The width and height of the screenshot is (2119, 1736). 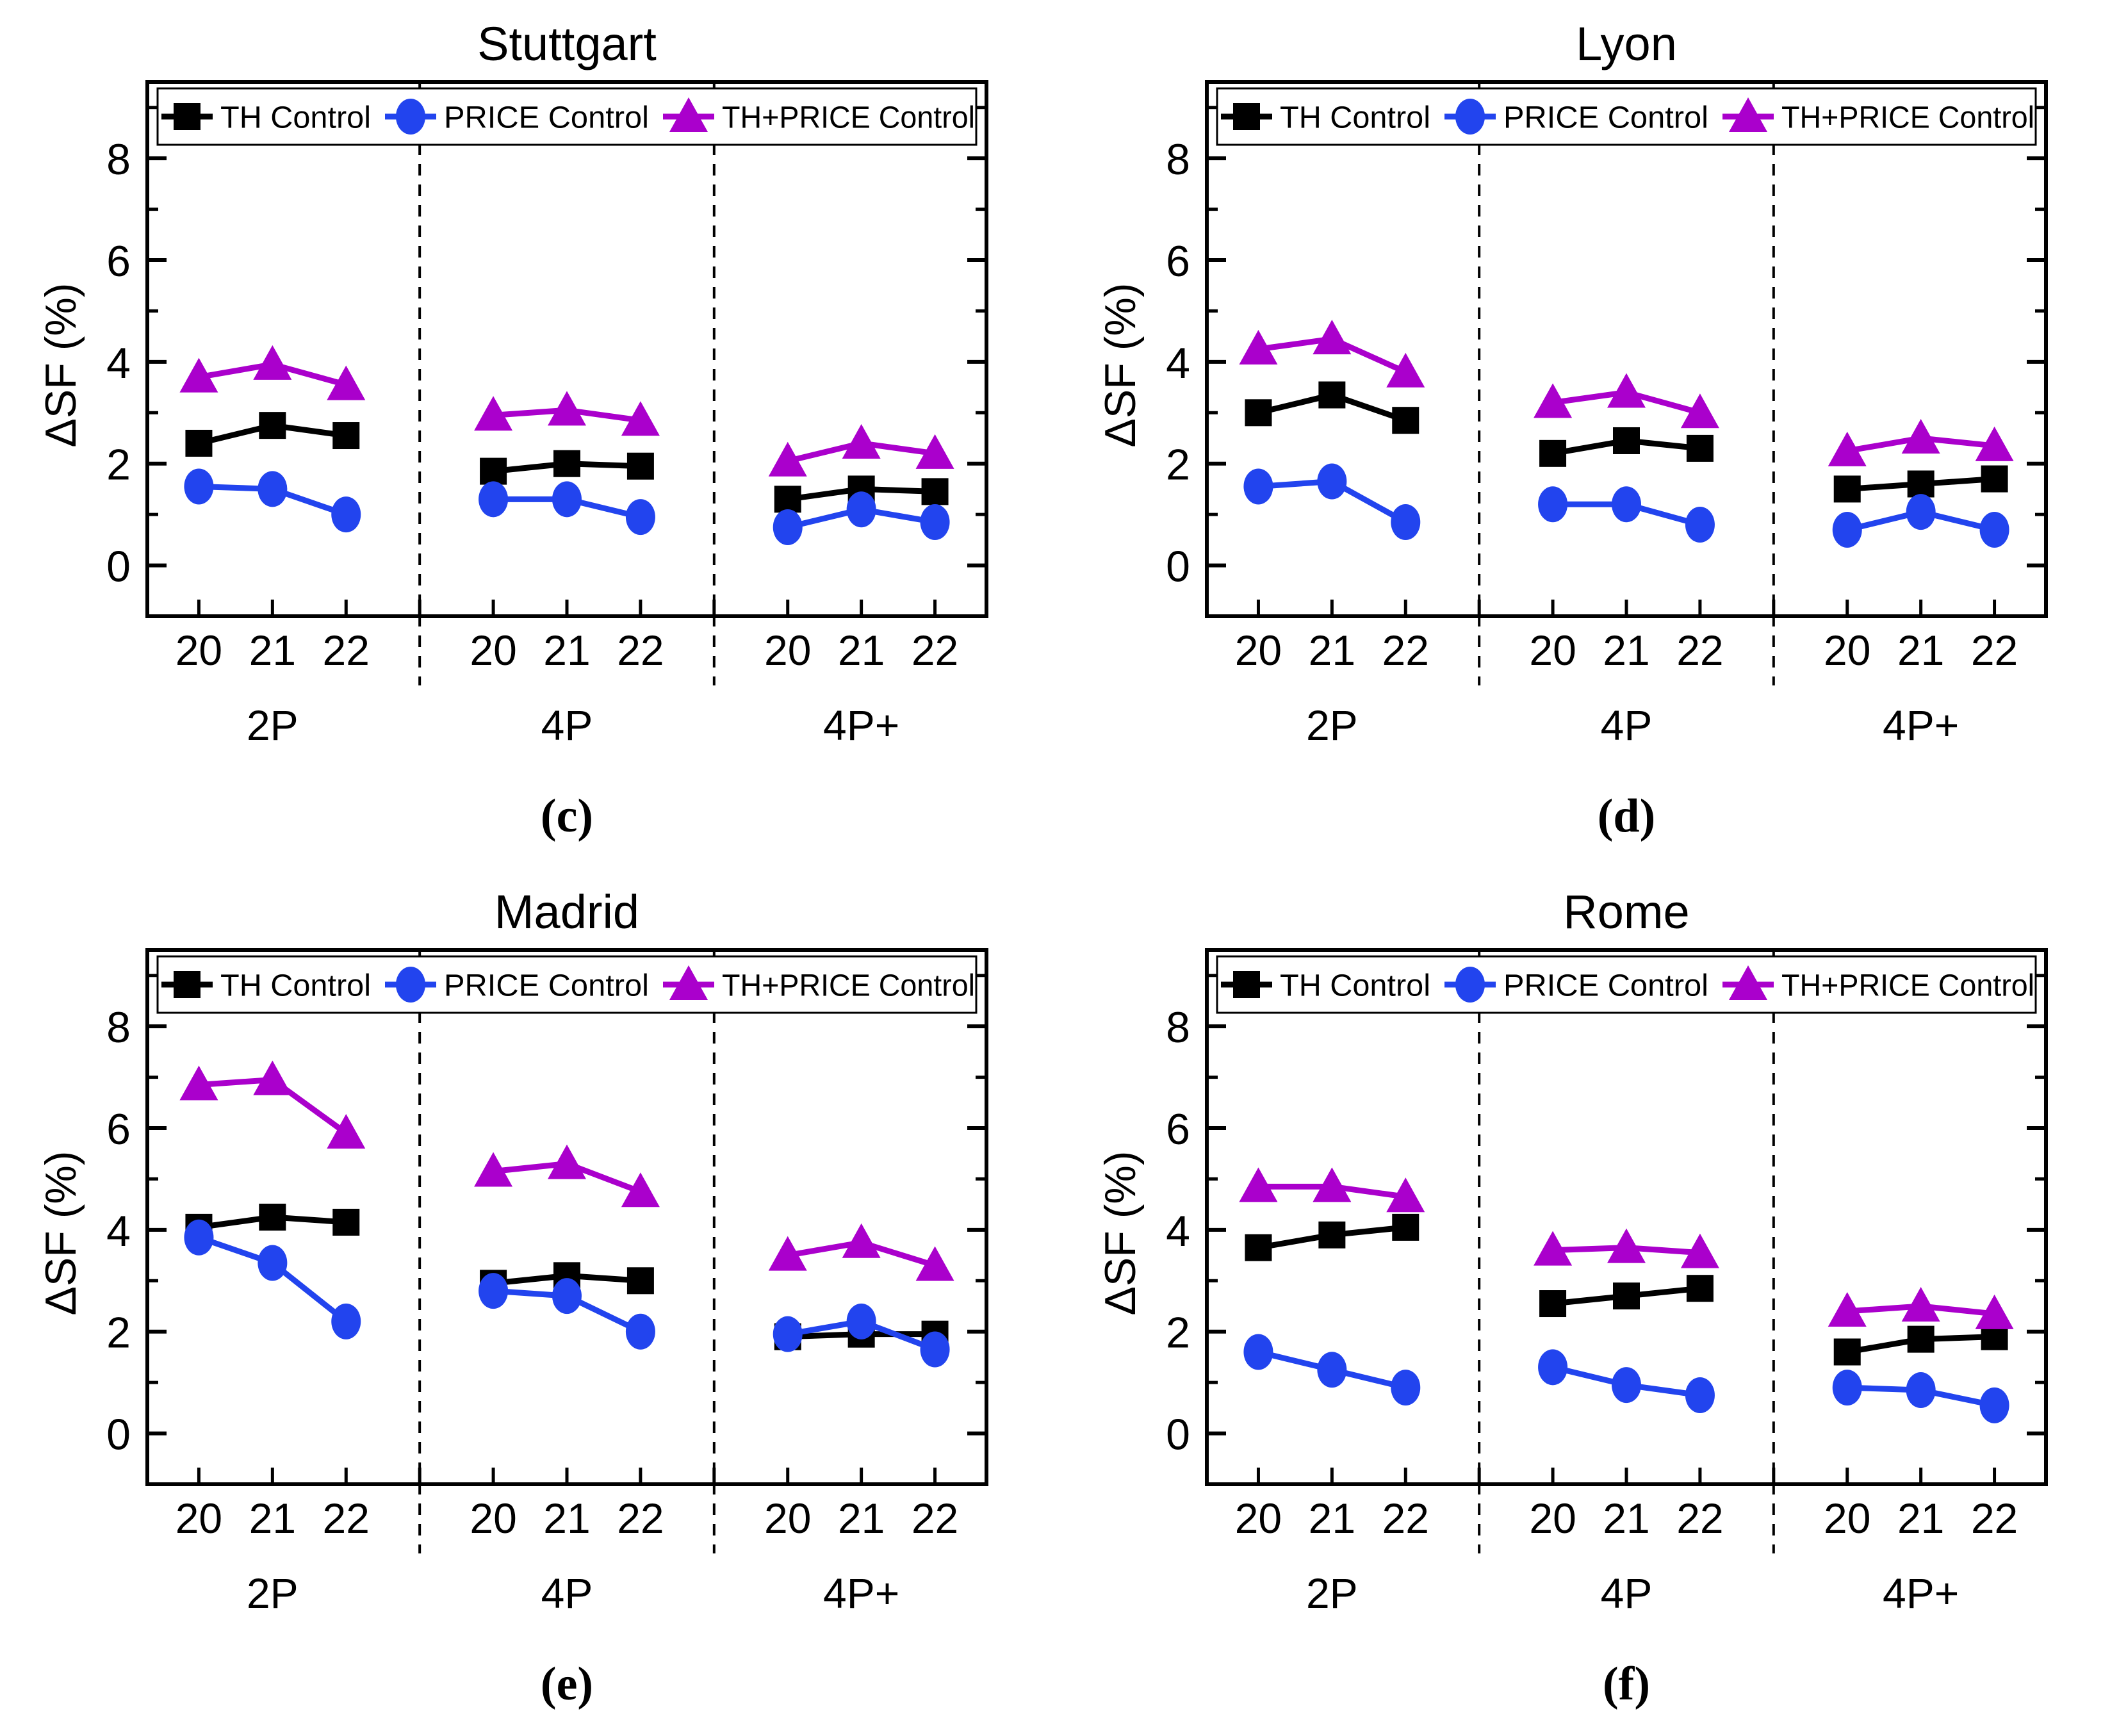 What do you see at coordinates (567, 1593) in the screenshot?
I see `group-label: 4P` at bounding box center [567, 1593].